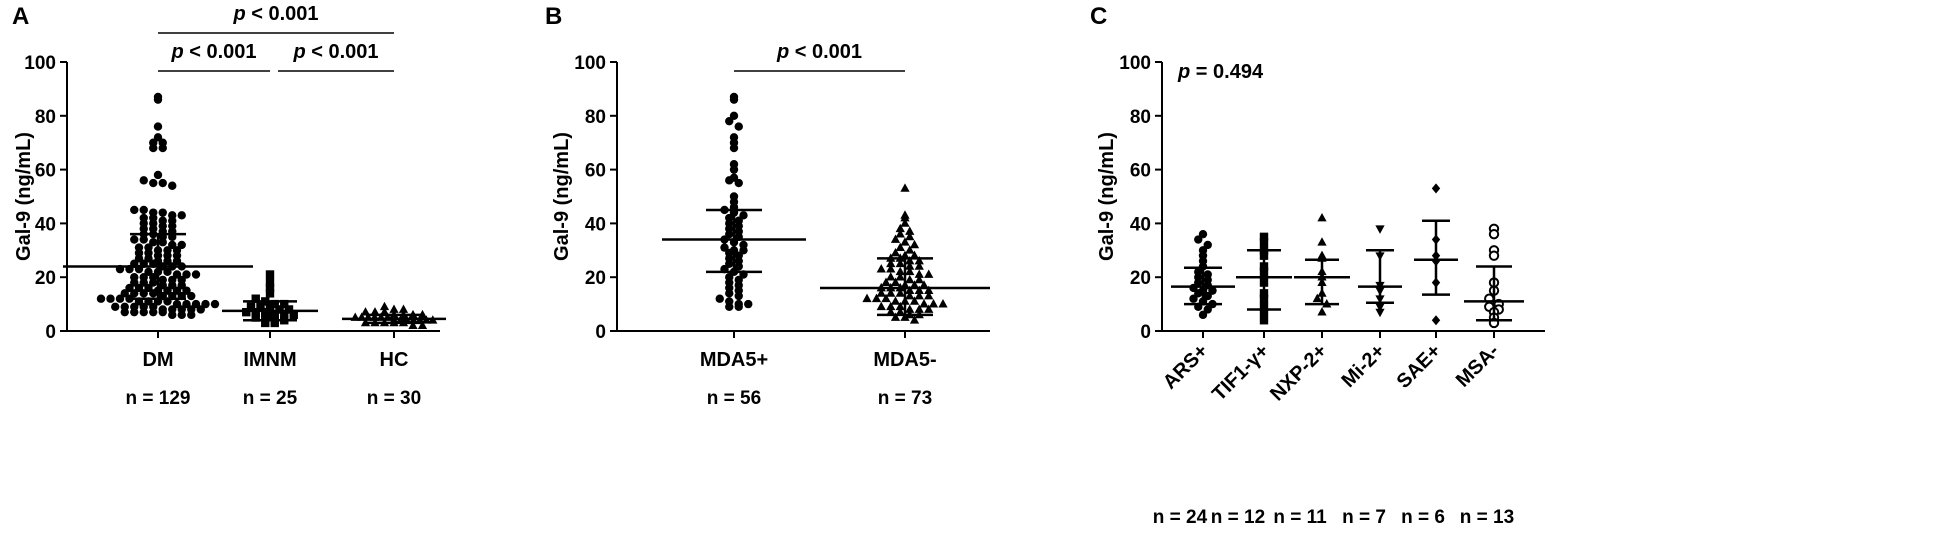 The height and width of the screenshot is (547, 1955). What do you see at coordinates (270, 339) in the screenshot?
I see `group-imnm: IMNM n = 25` at bounding box center [270, 339].